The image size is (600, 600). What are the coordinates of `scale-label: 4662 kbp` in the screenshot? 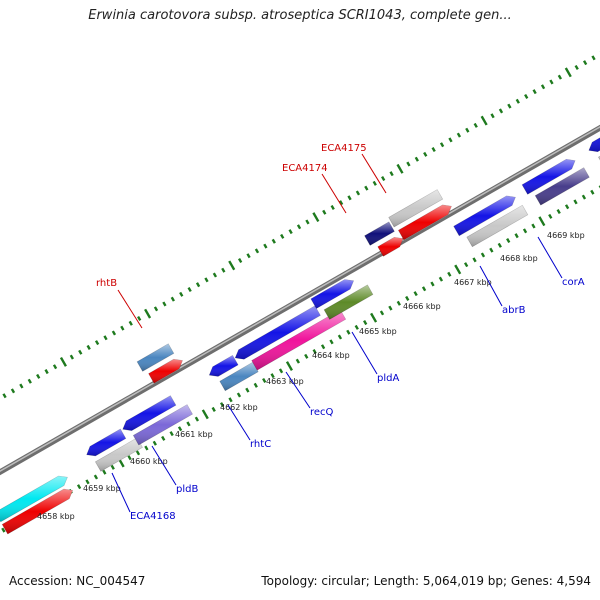 It's located at (239, 407).